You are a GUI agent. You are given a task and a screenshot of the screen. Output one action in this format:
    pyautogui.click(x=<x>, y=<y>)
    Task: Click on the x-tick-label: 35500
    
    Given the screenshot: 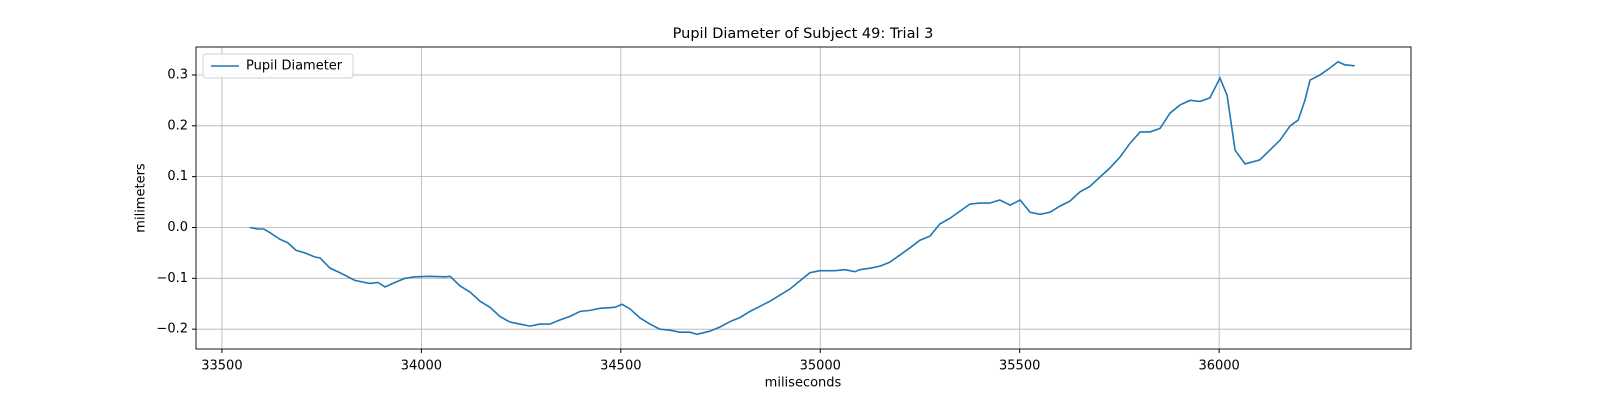 What is the action you would take?
    pyautogui.click(x=1019, y=366)
    